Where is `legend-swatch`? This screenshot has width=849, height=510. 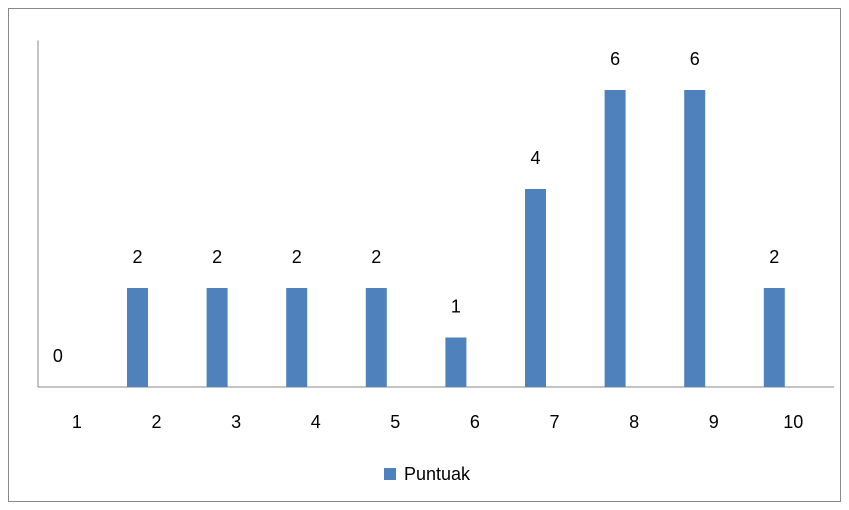 legend-swatch is located at coordinates (390, 474).